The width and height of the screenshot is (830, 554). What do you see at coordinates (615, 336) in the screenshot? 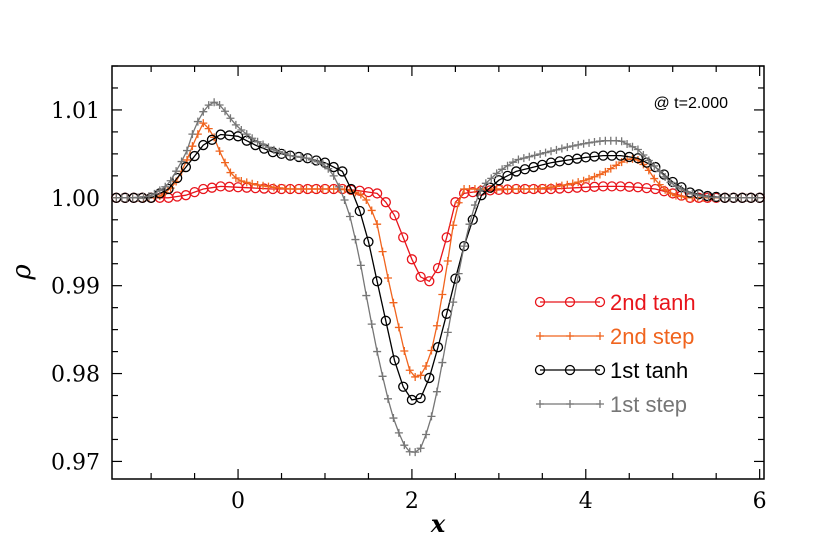
I see `legend-entry: 2nd step` at bounding box center [615, 336].